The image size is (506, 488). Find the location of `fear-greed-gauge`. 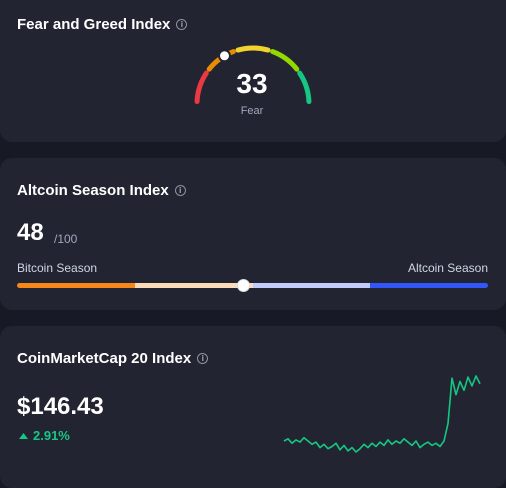

fear-greed-gauge is located at coordinates (253, 75).